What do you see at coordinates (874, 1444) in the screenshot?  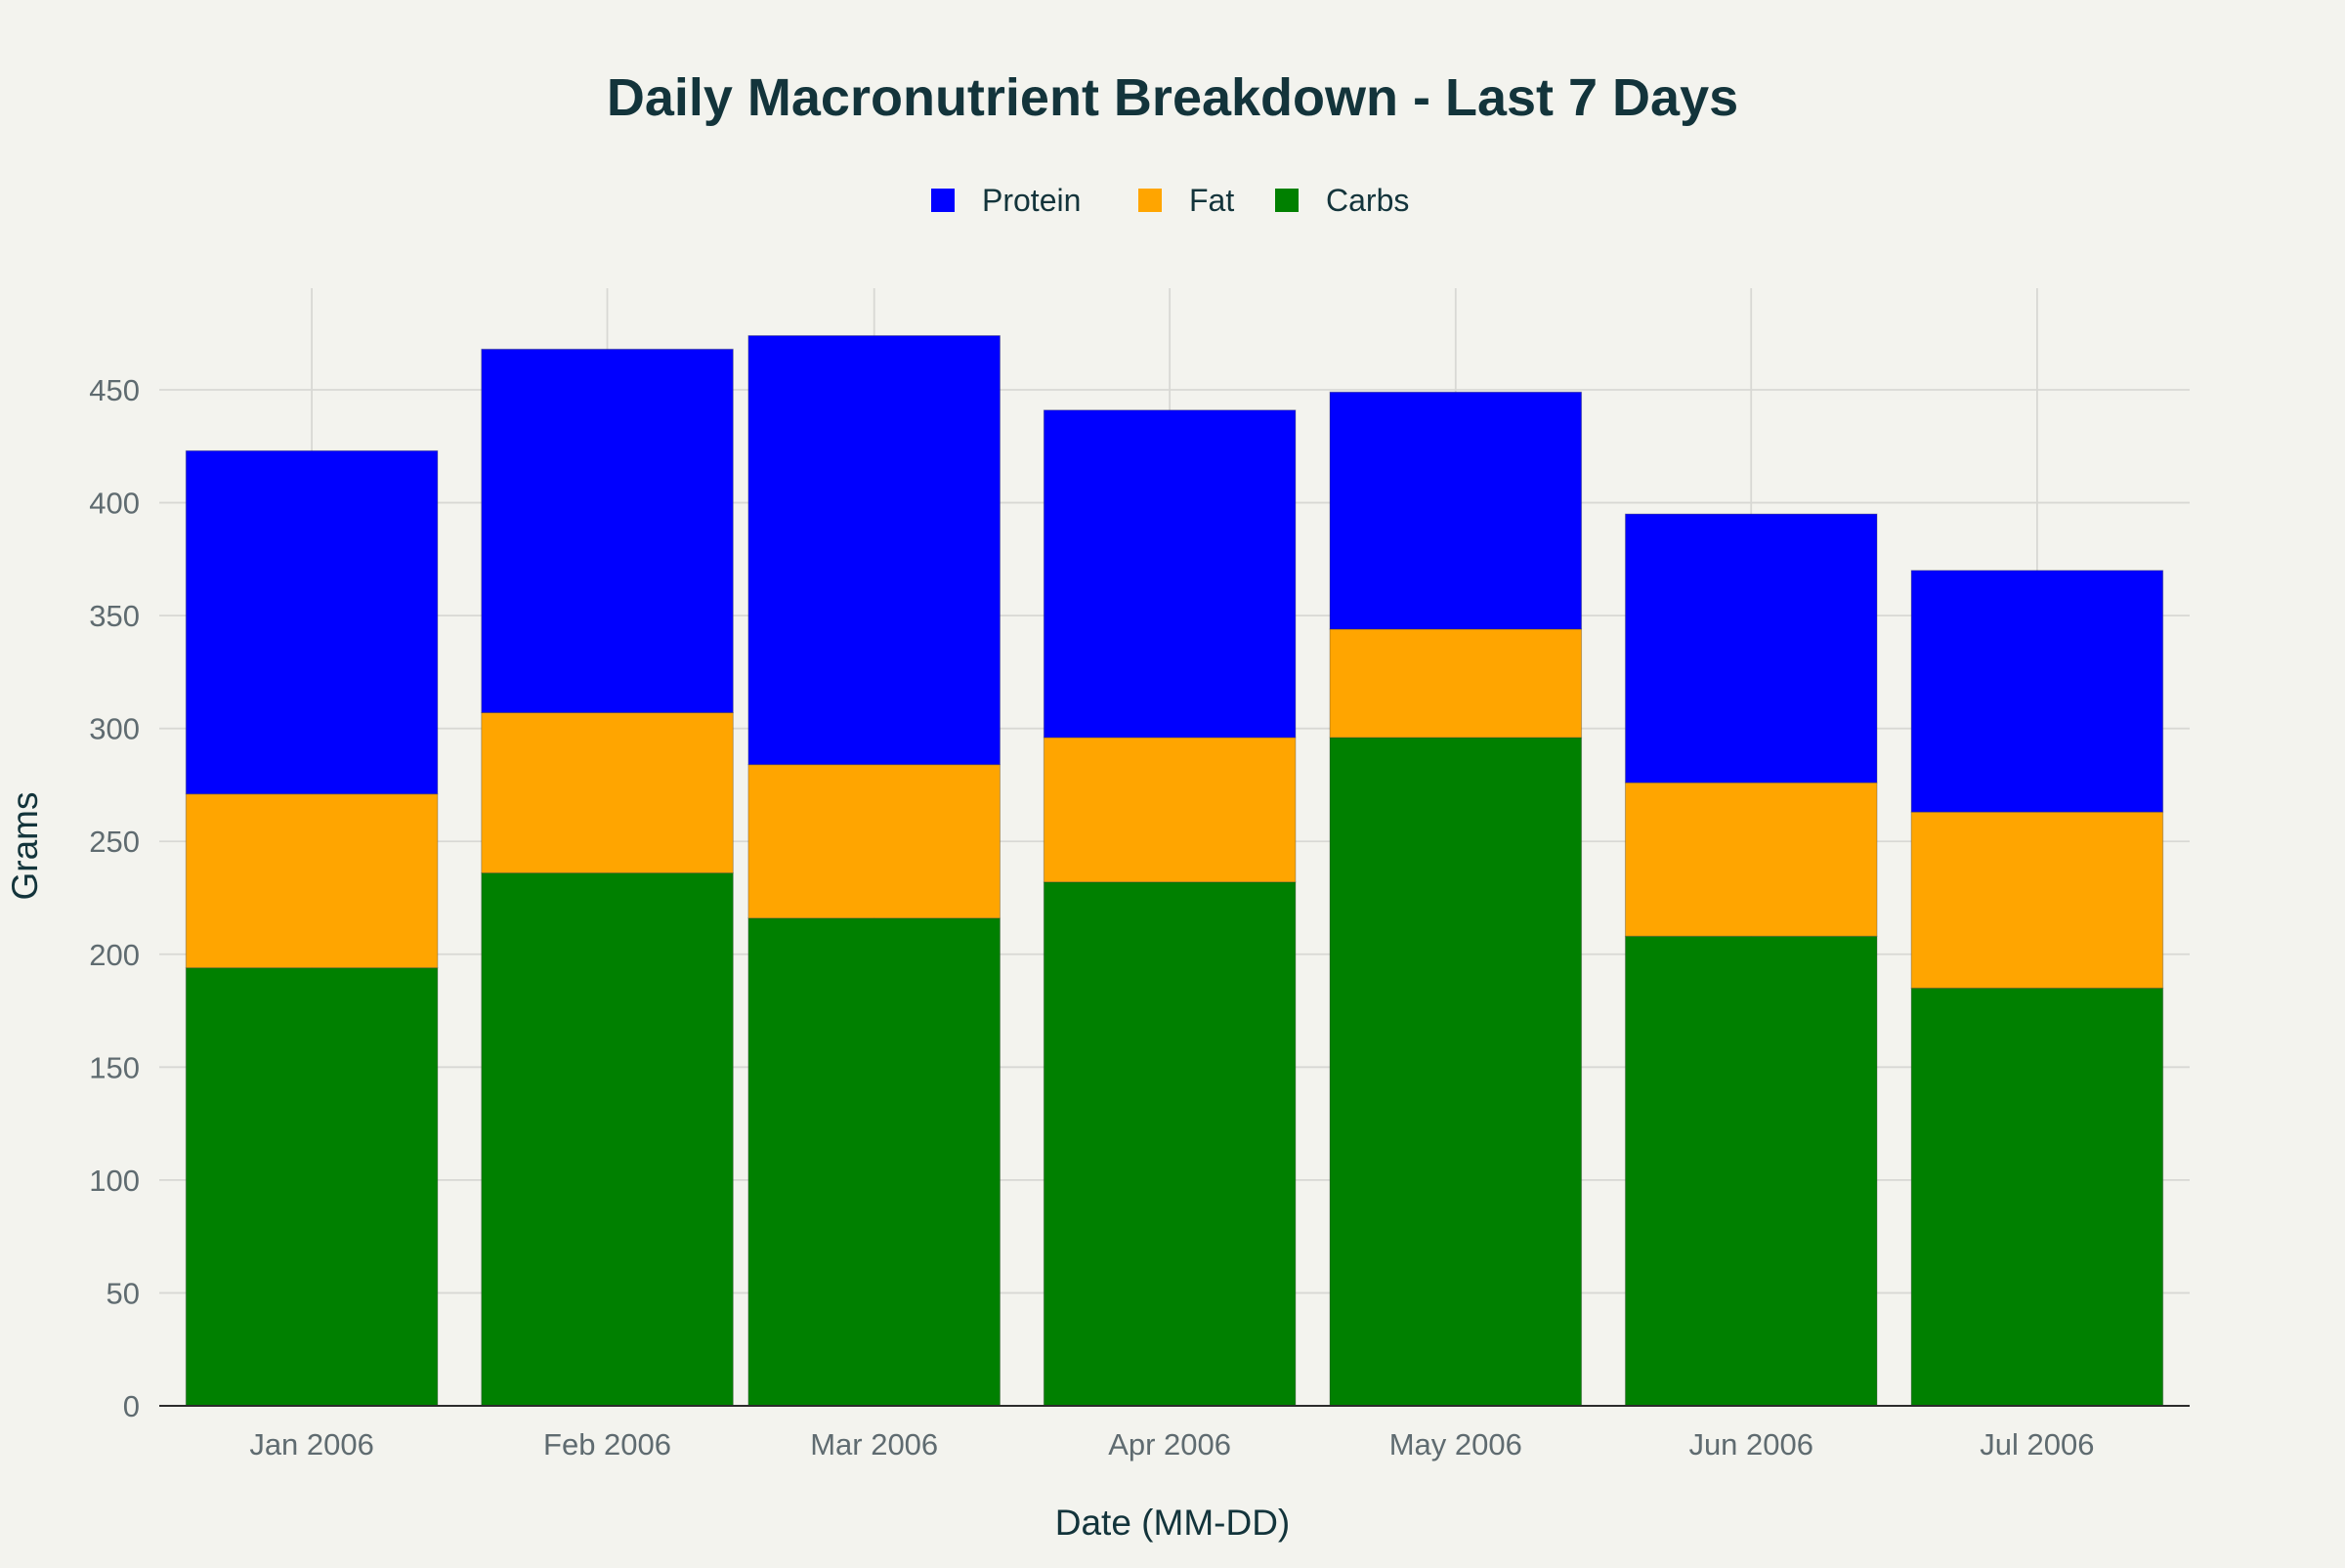 I see `x-tick-label: Mar 2006` at bounding box center [874, 1444].